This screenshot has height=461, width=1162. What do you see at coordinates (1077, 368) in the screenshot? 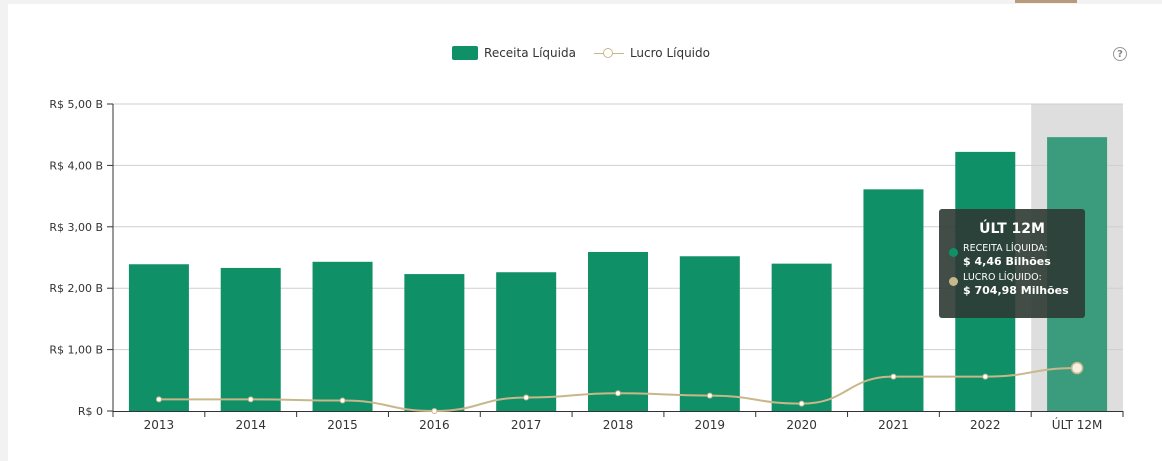
I see `profit-point-highlight` at bounding box center [1077, 368].